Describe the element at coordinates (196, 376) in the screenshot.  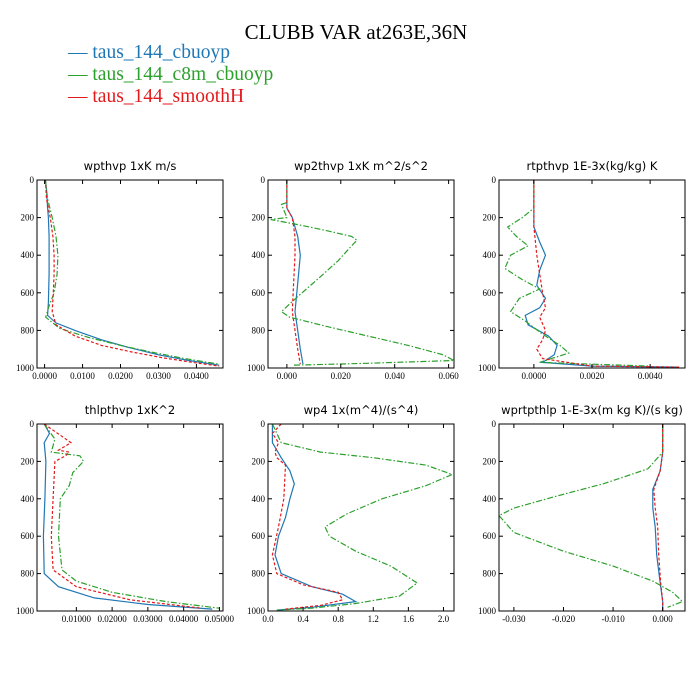
I see `x-tick-label: 0.0400` at that location.